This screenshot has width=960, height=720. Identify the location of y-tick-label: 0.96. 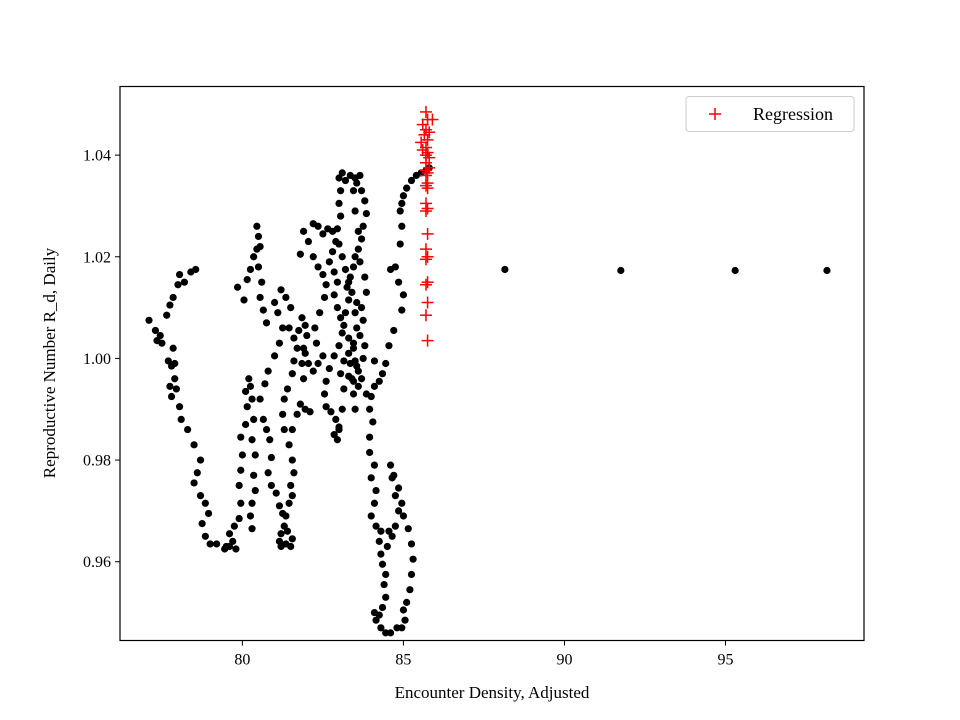
(97, 562).